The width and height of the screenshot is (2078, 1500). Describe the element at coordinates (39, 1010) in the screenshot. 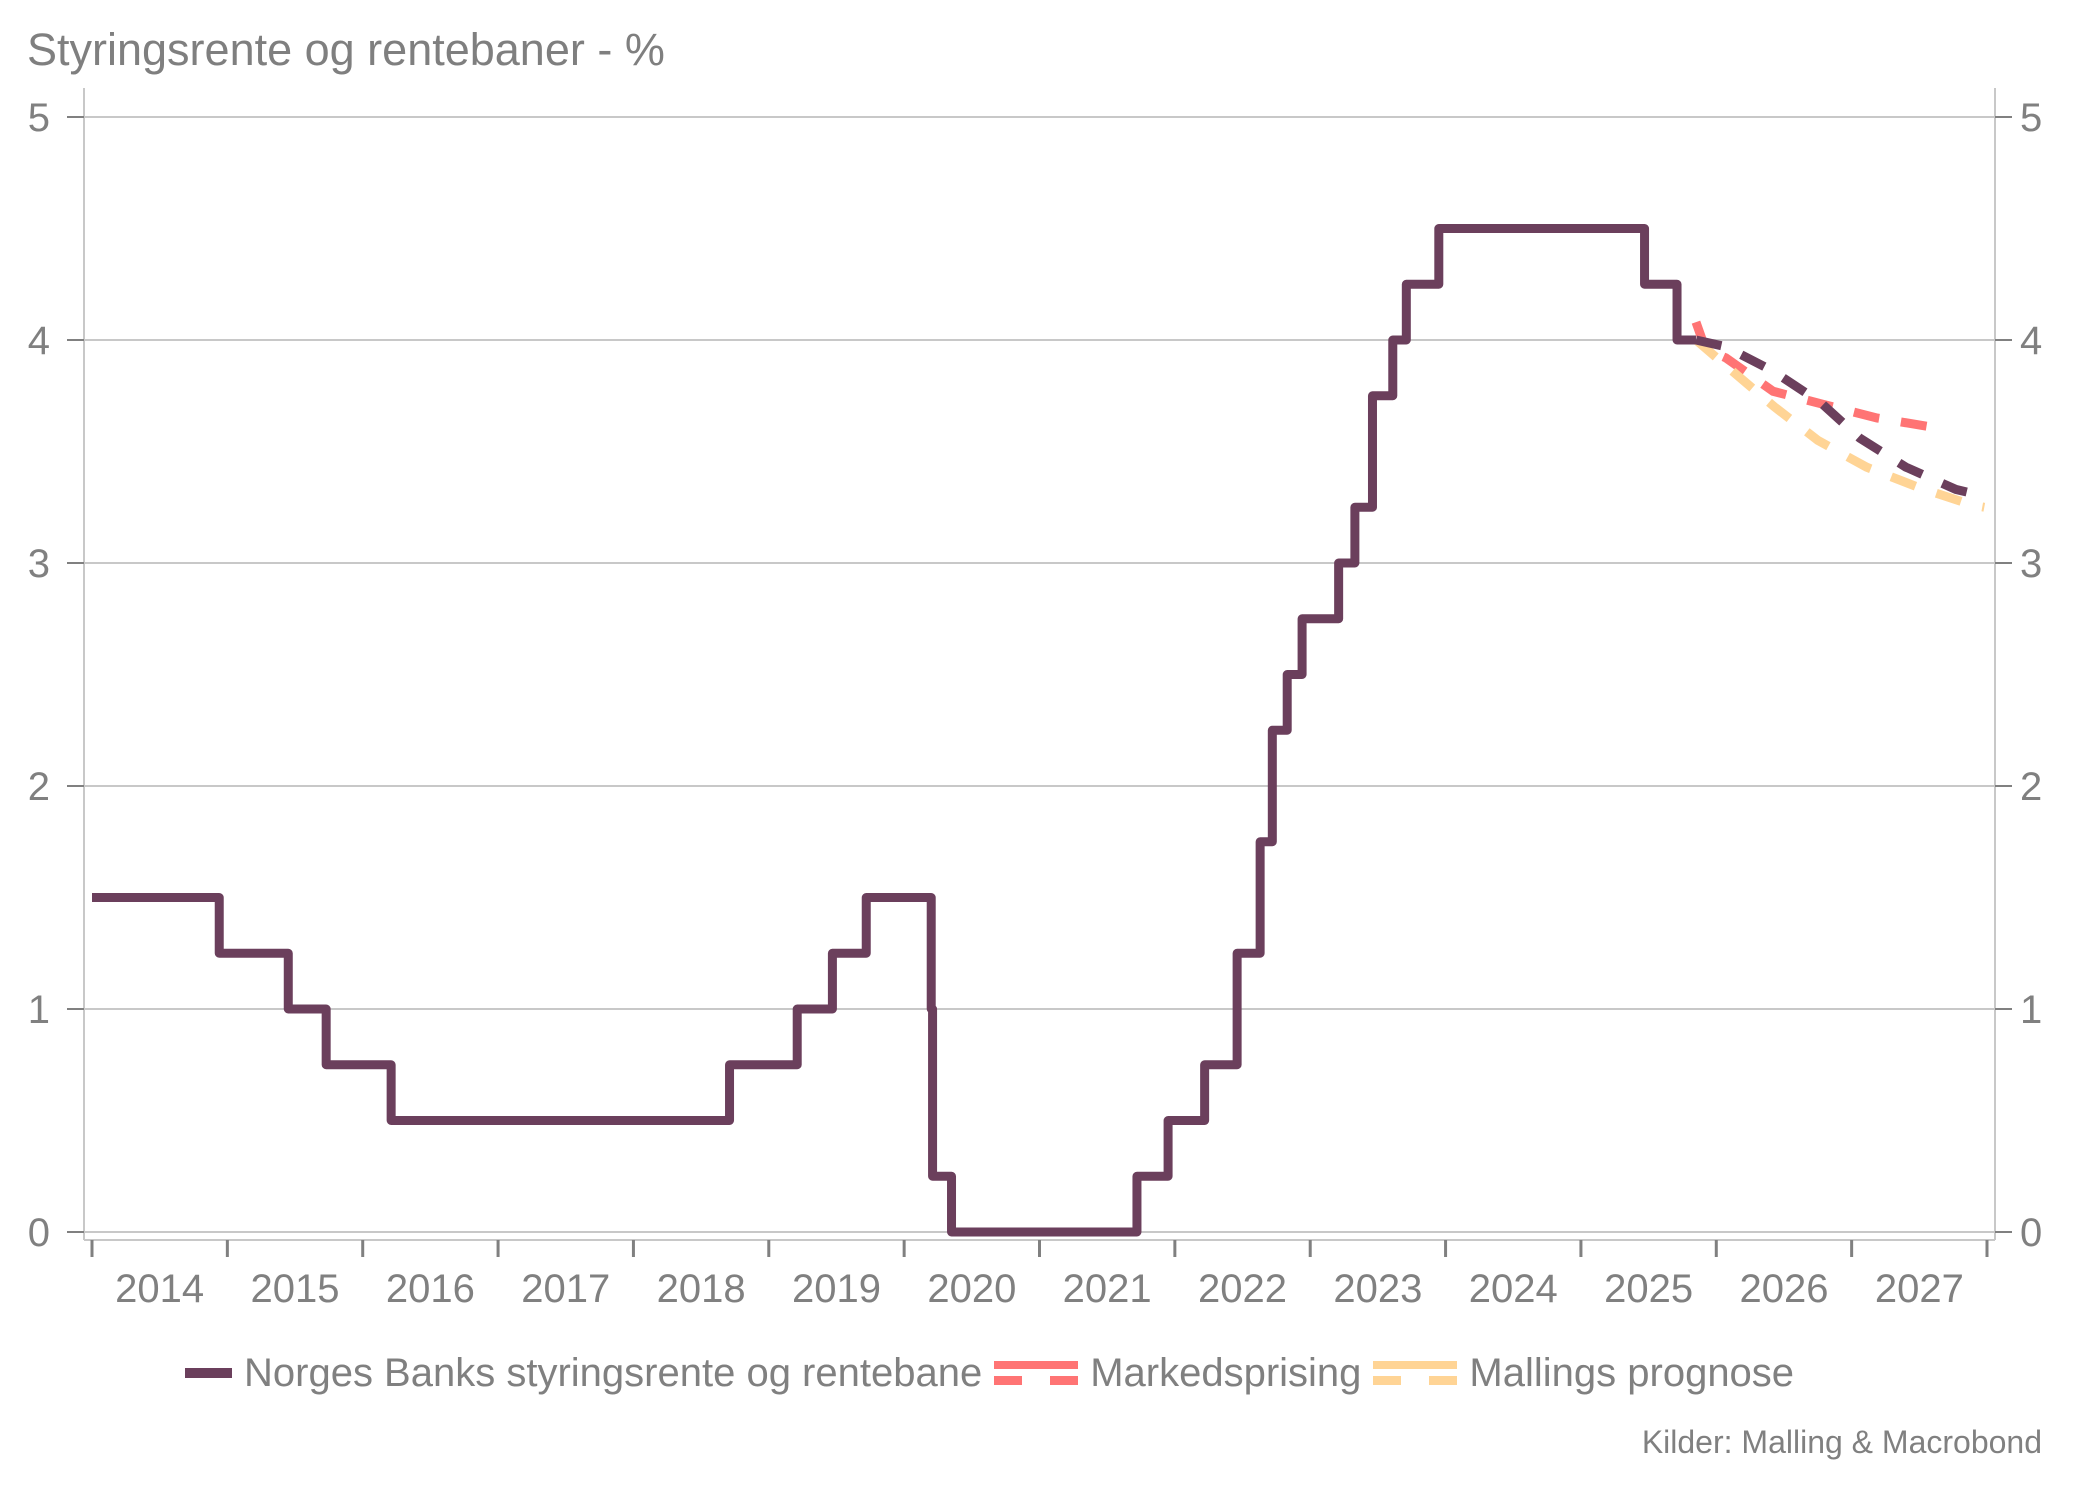

I see `y-tick-label-left: 1` at that location.